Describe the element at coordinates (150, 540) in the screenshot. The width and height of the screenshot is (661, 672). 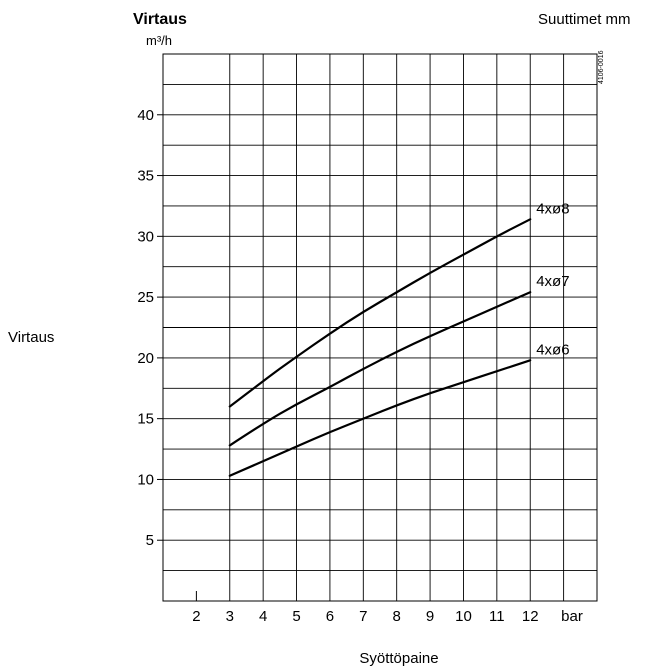
I see `y-tick-label: 5` at that location.